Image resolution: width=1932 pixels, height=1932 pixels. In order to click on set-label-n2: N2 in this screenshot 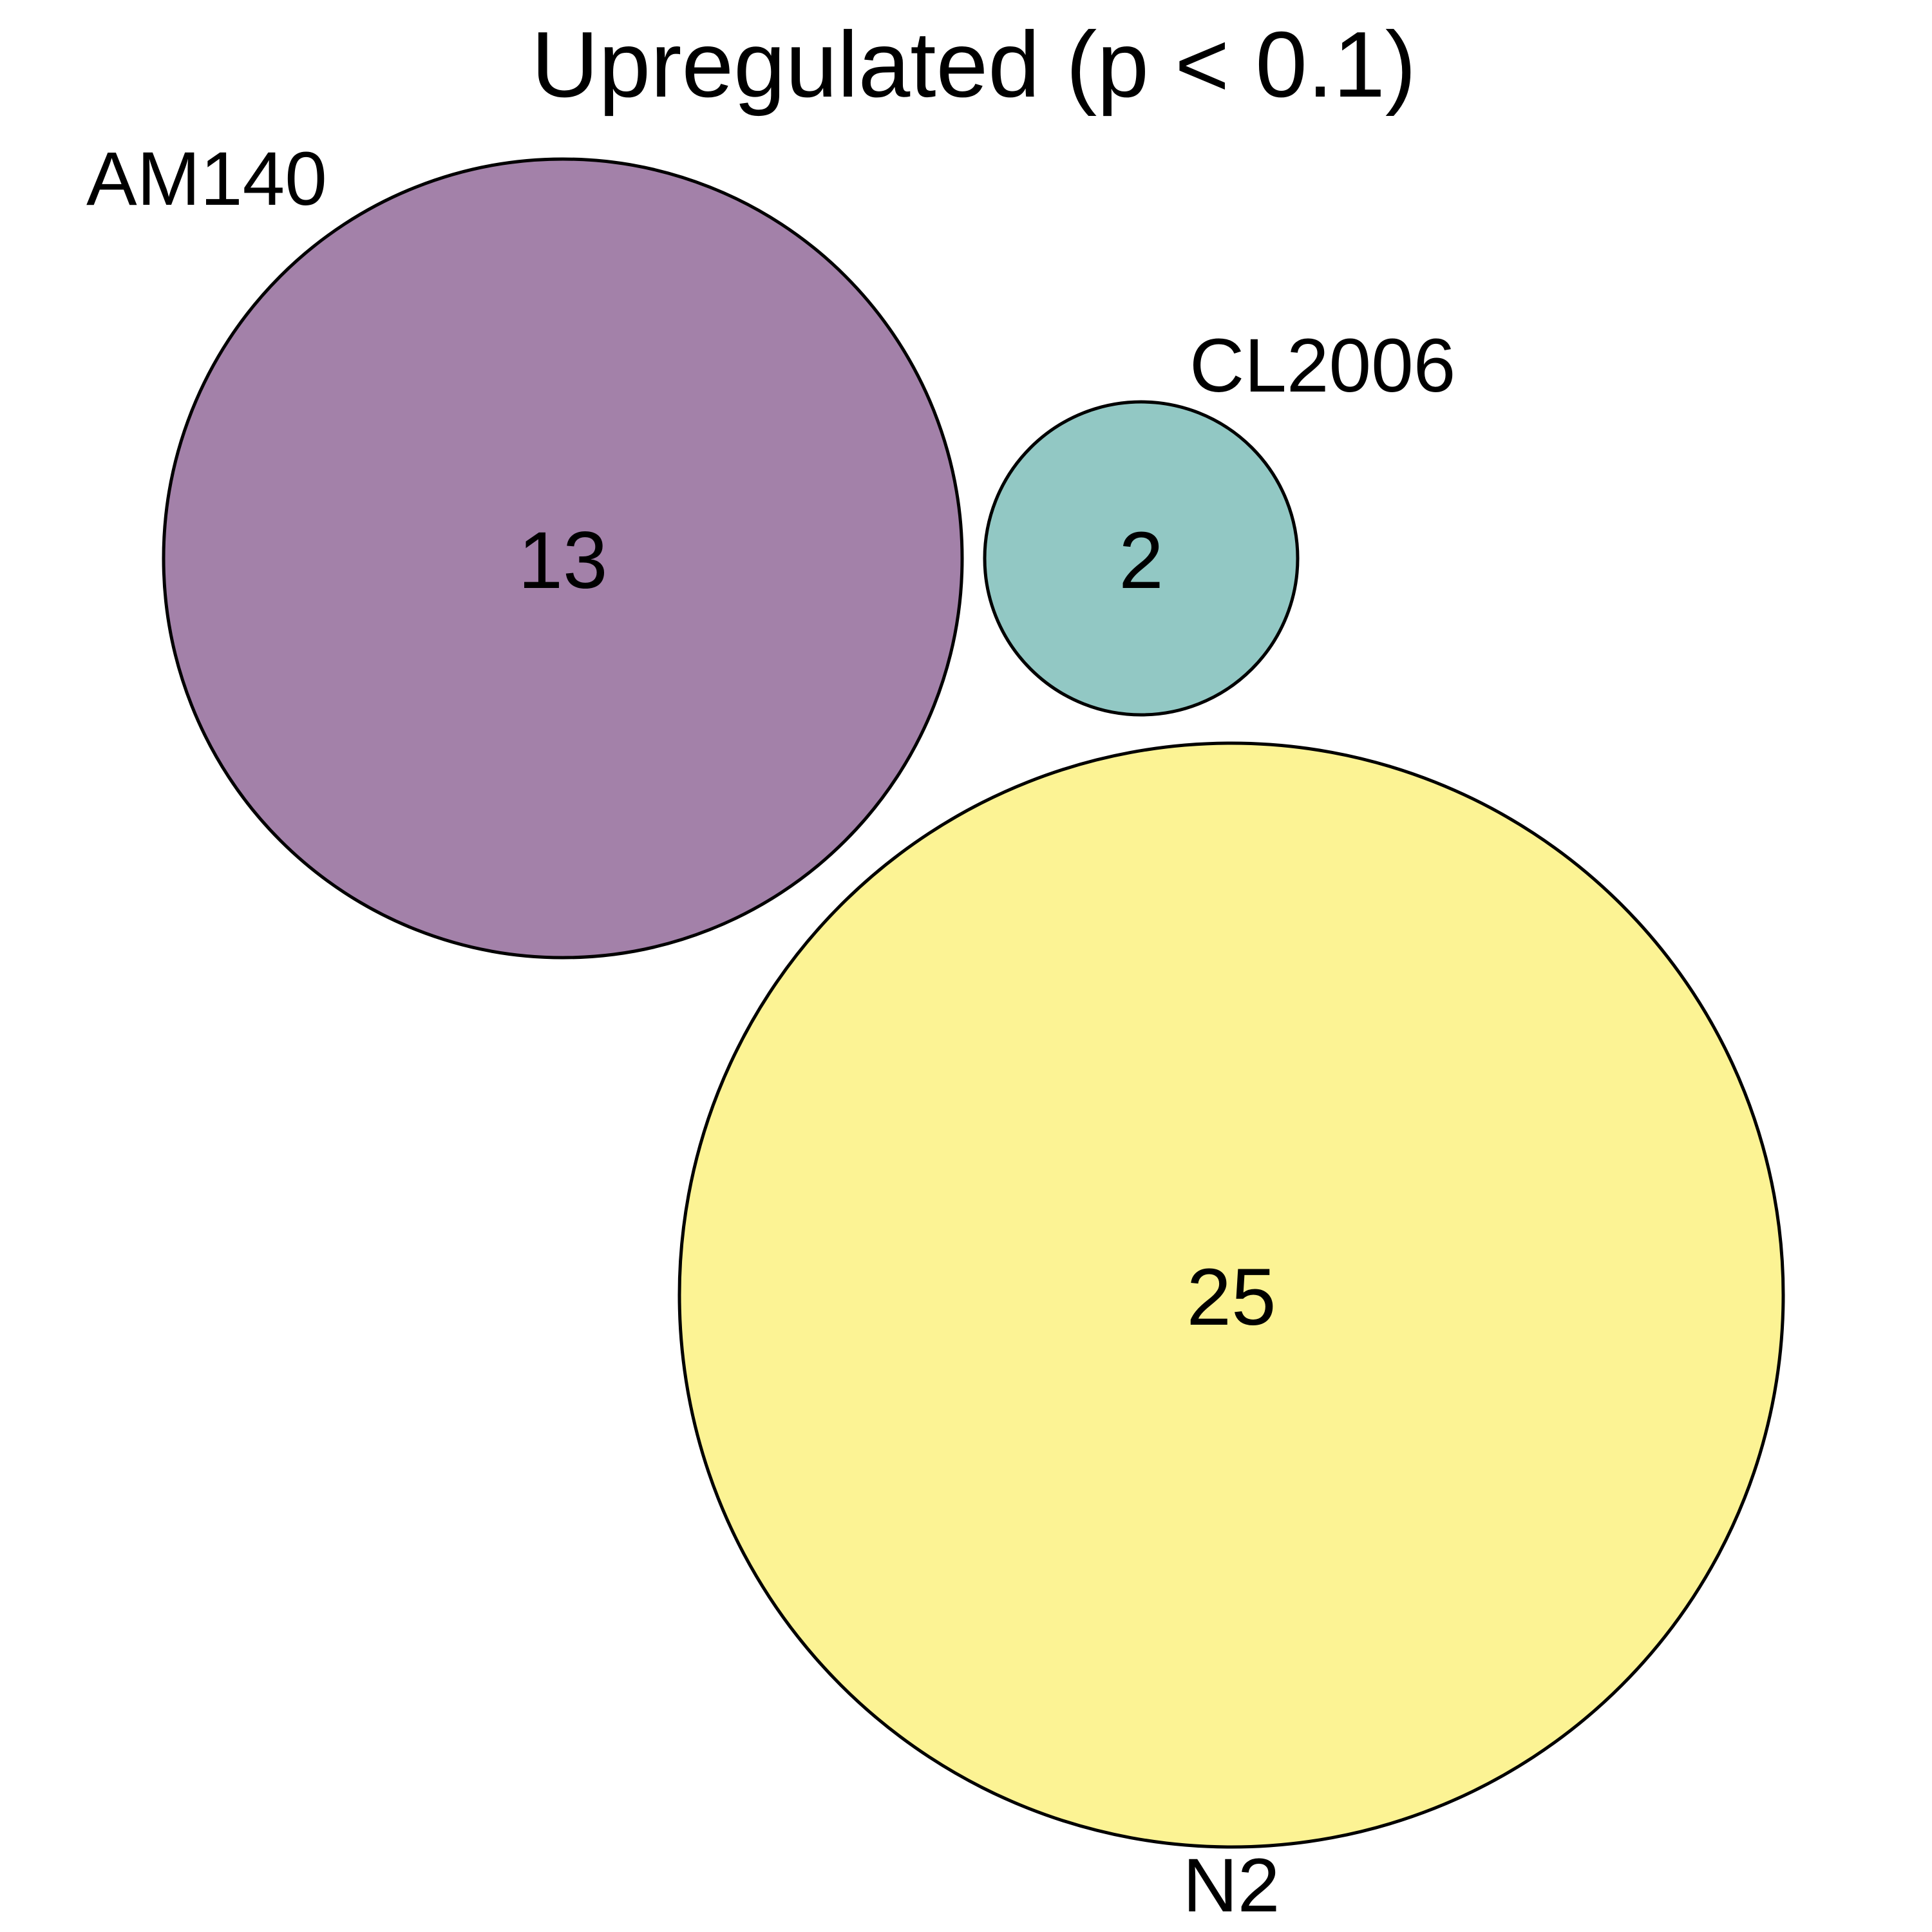, I will do `click(1231, 1886)`.